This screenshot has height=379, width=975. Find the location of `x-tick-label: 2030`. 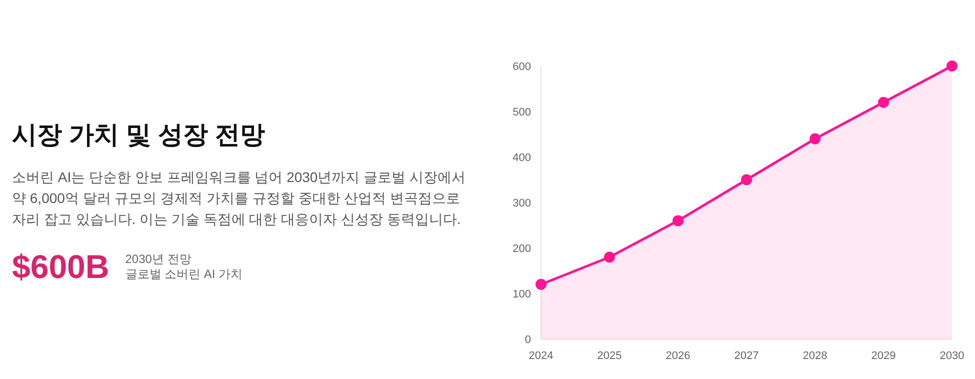

x-tick-label: 2030 is located at coordinates (952, 356).